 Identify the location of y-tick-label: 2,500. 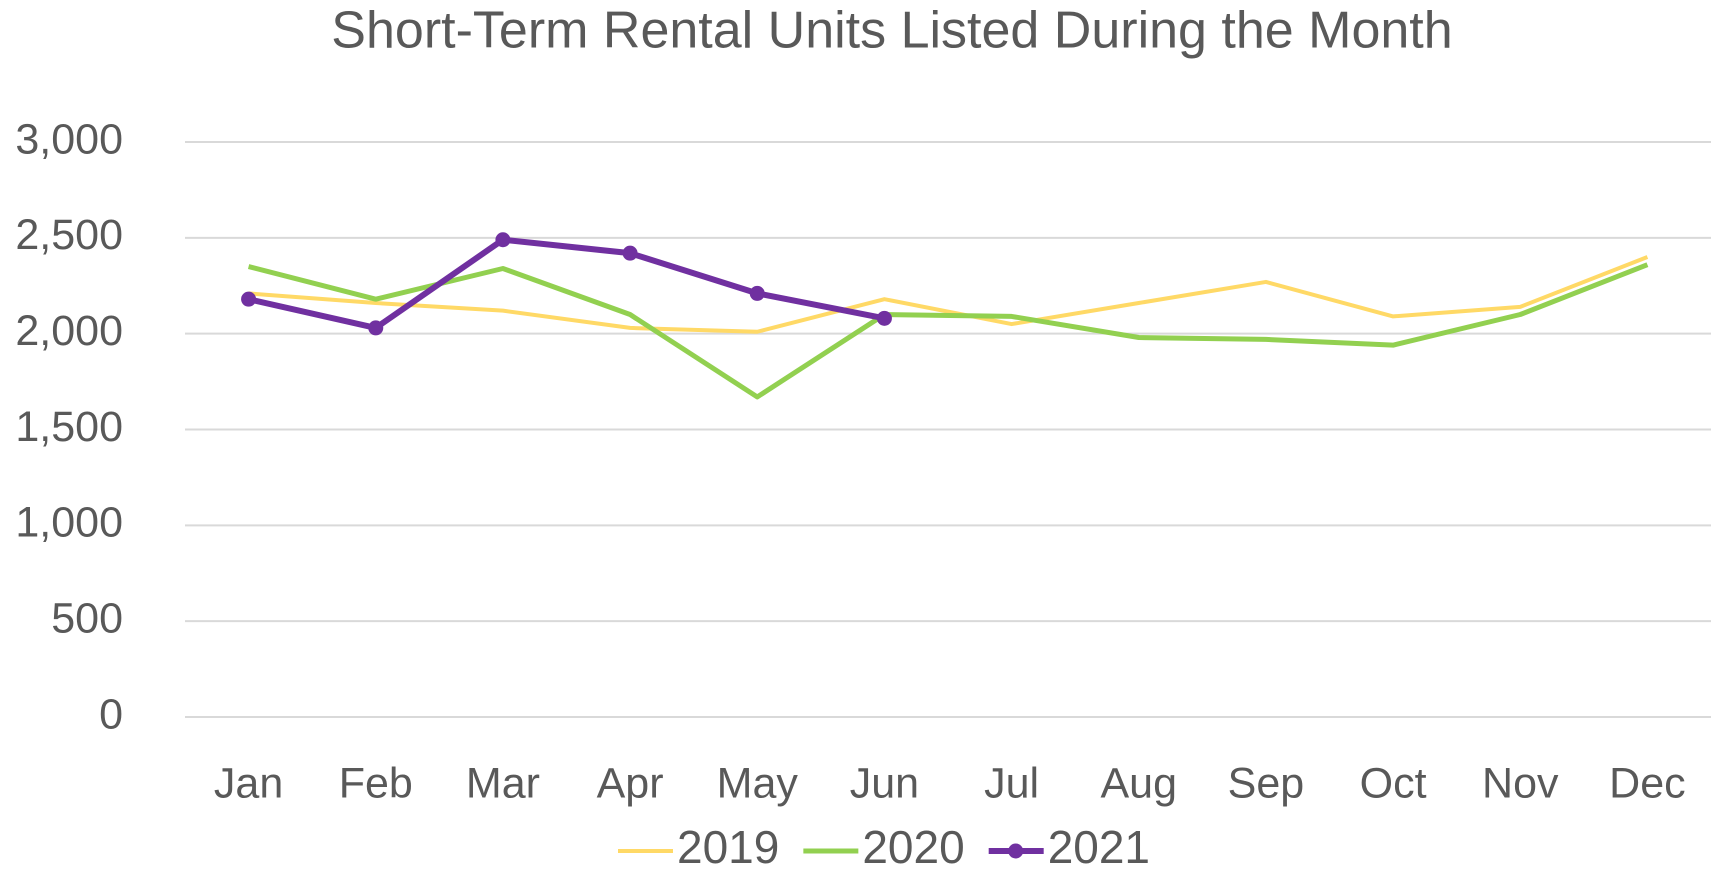
(69, 235).